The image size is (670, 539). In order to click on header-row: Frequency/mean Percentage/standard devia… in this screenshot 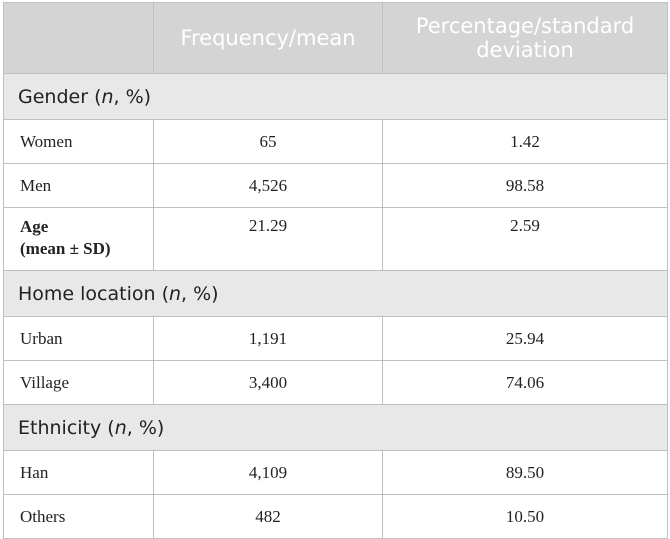, I will do `click(335, 38)`.